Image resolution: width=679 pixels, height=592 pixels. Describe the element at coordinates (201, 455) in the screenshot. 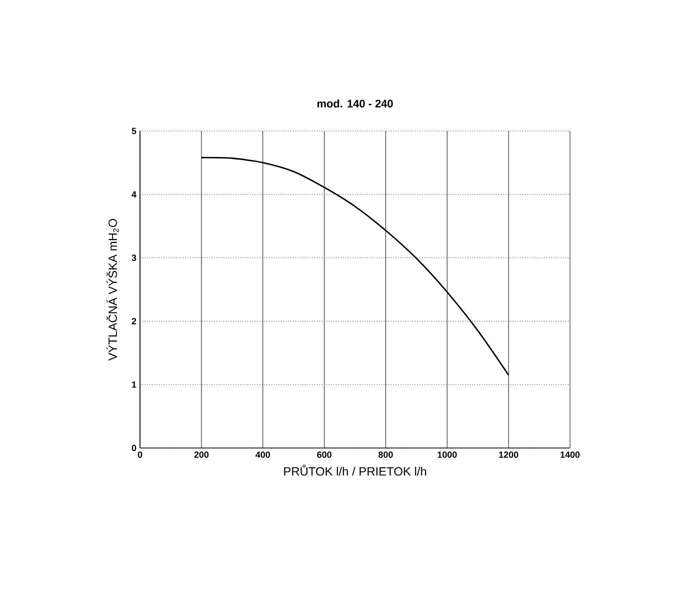

I see `x-tick-label: 200` at that location.